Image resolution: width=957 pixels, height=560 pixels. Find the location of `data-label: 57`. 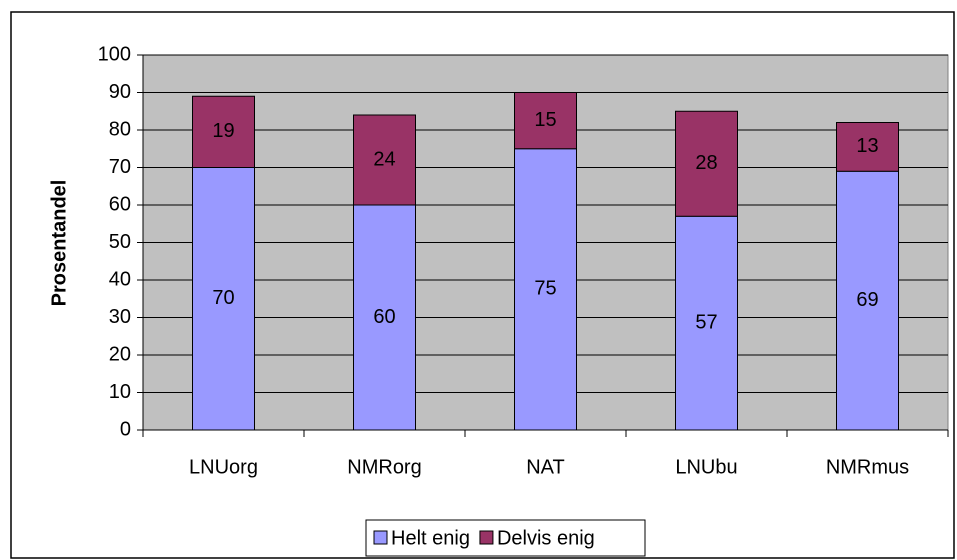

data-label: 57 is located at coordinates (706, 322).